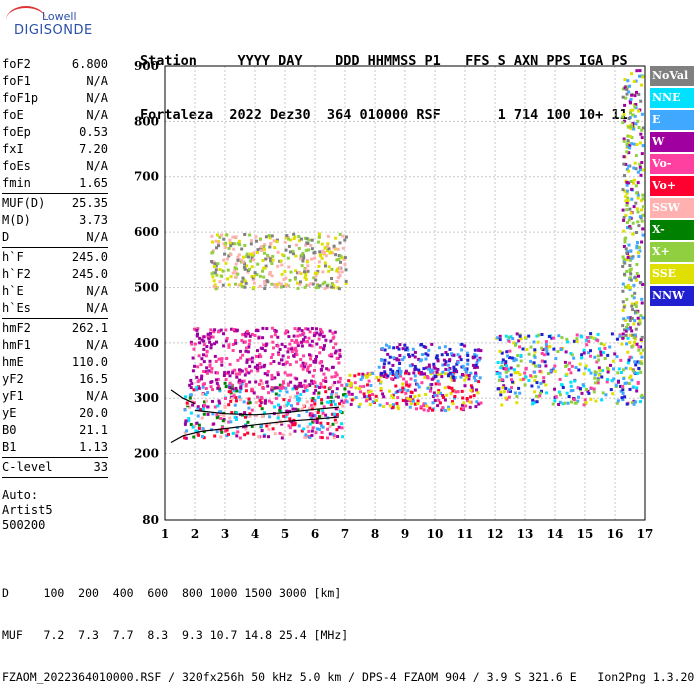 This screenshot has height=698, width=700. Describe the element at coordinates (585, 534) in the screenshot. I see `x-tick-label: 15` at that location.